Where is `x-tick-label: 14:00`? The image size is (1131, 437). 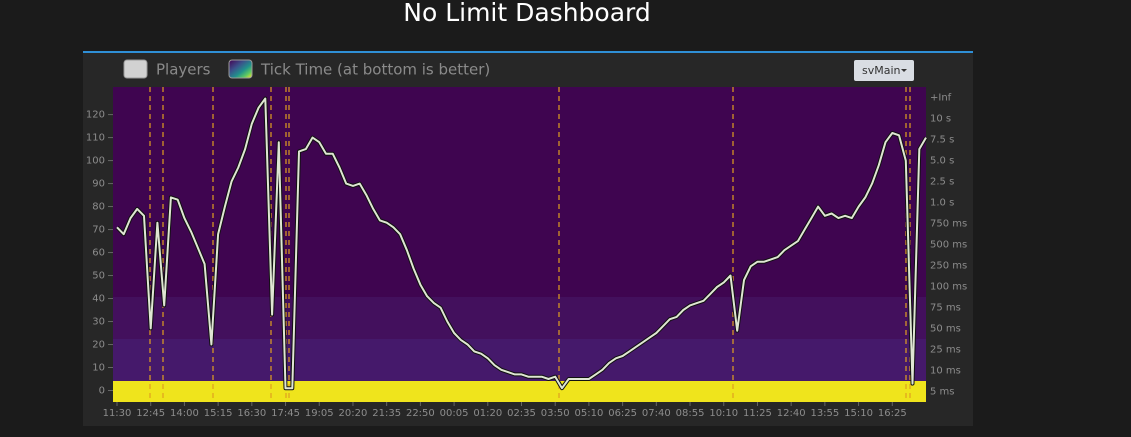 x-tick-label: 14:00 is located at coordinates (184, 413).